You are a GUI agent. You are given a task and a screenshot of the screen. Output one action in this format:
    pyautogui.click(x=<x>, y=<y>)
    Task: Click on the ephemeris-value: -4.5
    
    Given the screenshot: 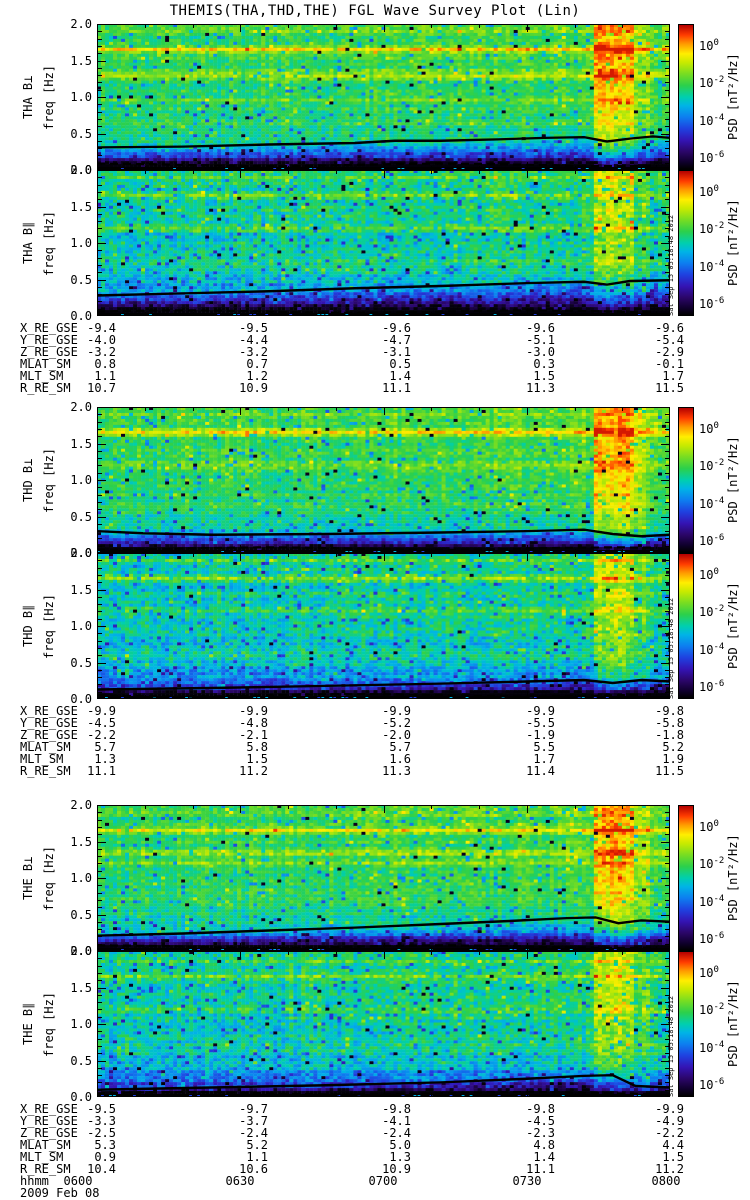 What is the action you would take?
    pyautogui.click(x=101, y=723)
    